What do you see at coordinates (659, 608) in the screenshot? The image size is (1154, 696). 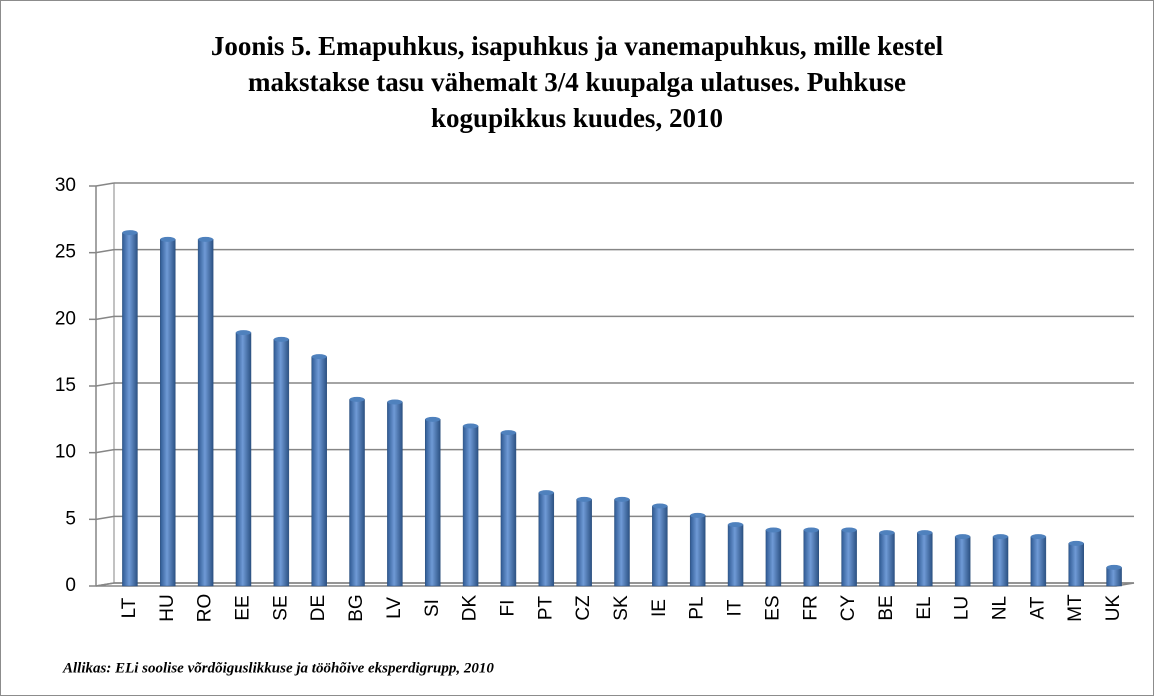 I see `x-tick-label: IE` at bounding box center [659, 608].